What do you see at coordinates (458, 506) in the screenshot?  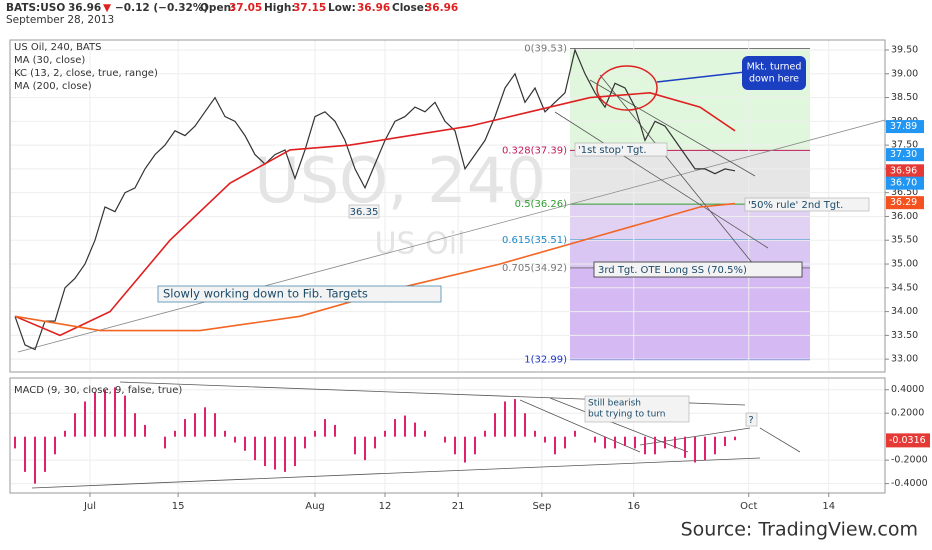 I see `x-tick-label: 21` at bounding box center [458, 506].